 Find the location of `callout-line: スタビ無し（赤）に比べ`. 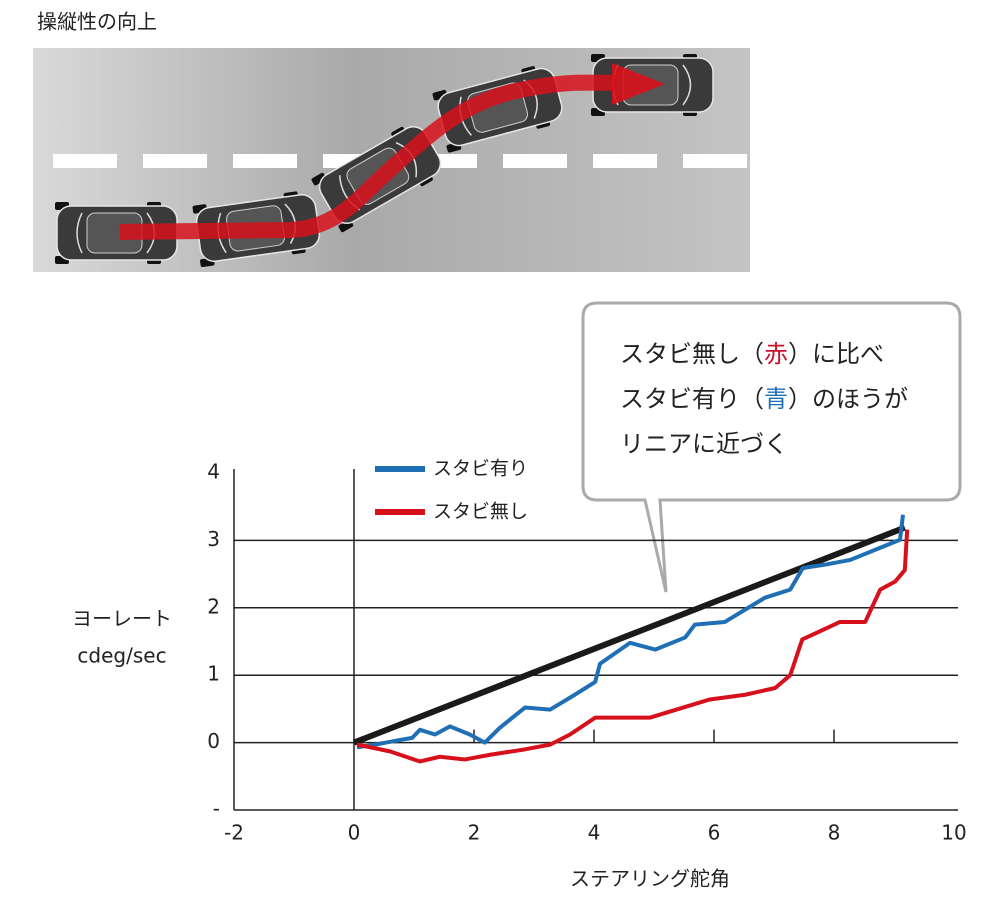

callout-line: スタビ無し（赤）に比べ is located at coordinates (752, 354).